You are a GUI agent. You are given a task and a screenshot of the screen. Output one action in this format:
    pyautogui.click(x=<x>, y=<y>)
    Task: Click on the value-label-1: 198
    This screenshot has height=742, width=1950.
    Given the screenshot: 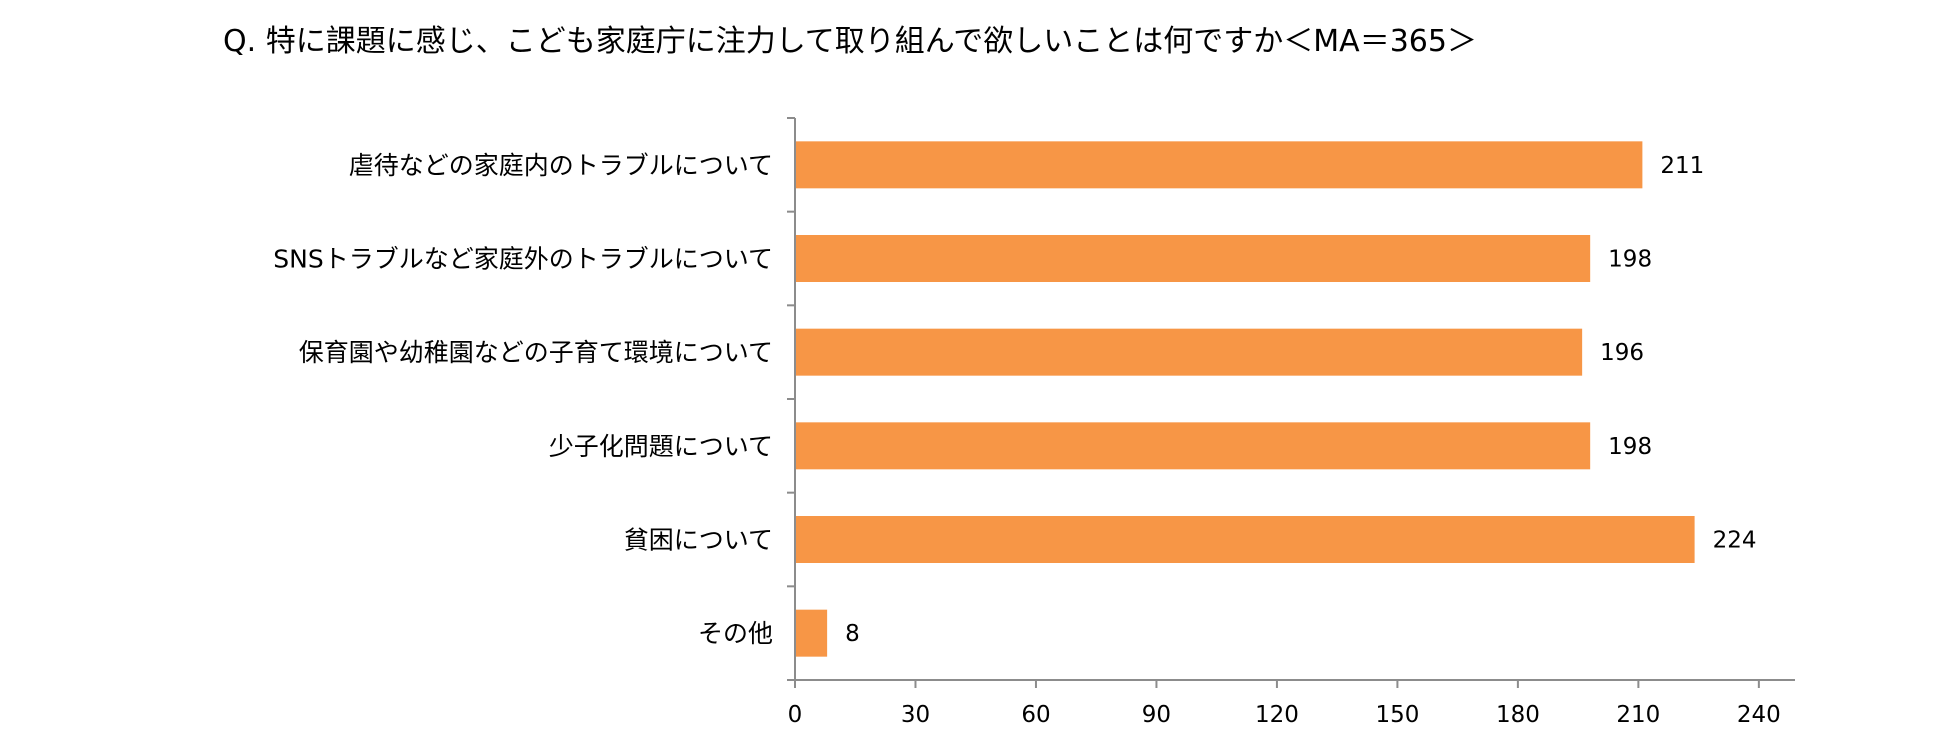 What is the action you would take?
    pyautogui.click(x=1630, y=260)
    